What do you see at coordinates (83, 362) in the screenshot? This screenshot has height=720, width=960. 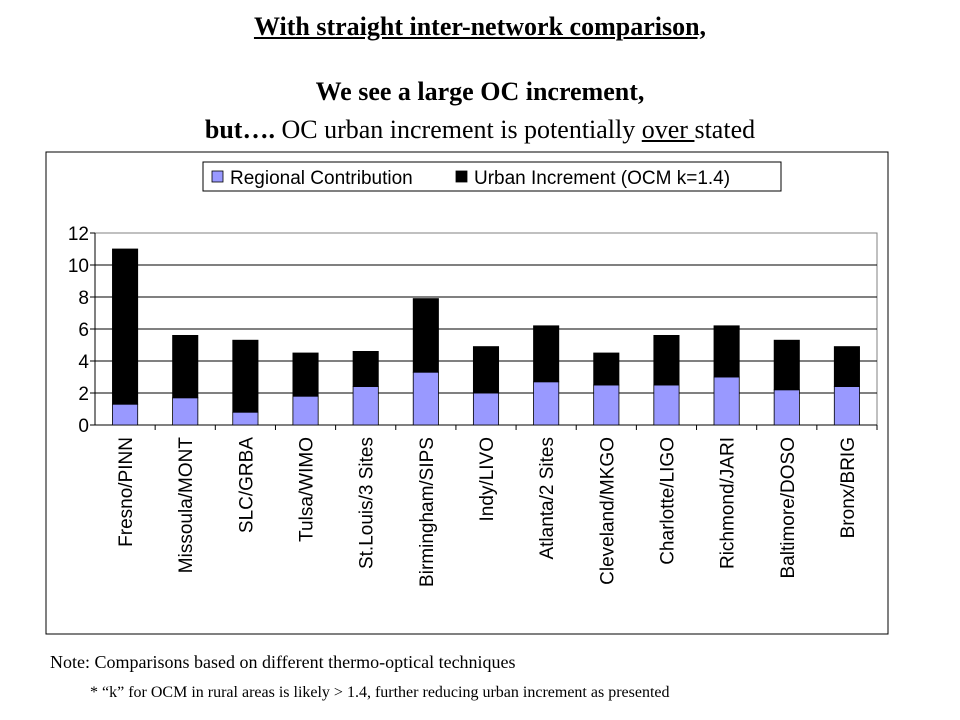 I see `y-tick-label: 4` at bounding box center [83, 362].